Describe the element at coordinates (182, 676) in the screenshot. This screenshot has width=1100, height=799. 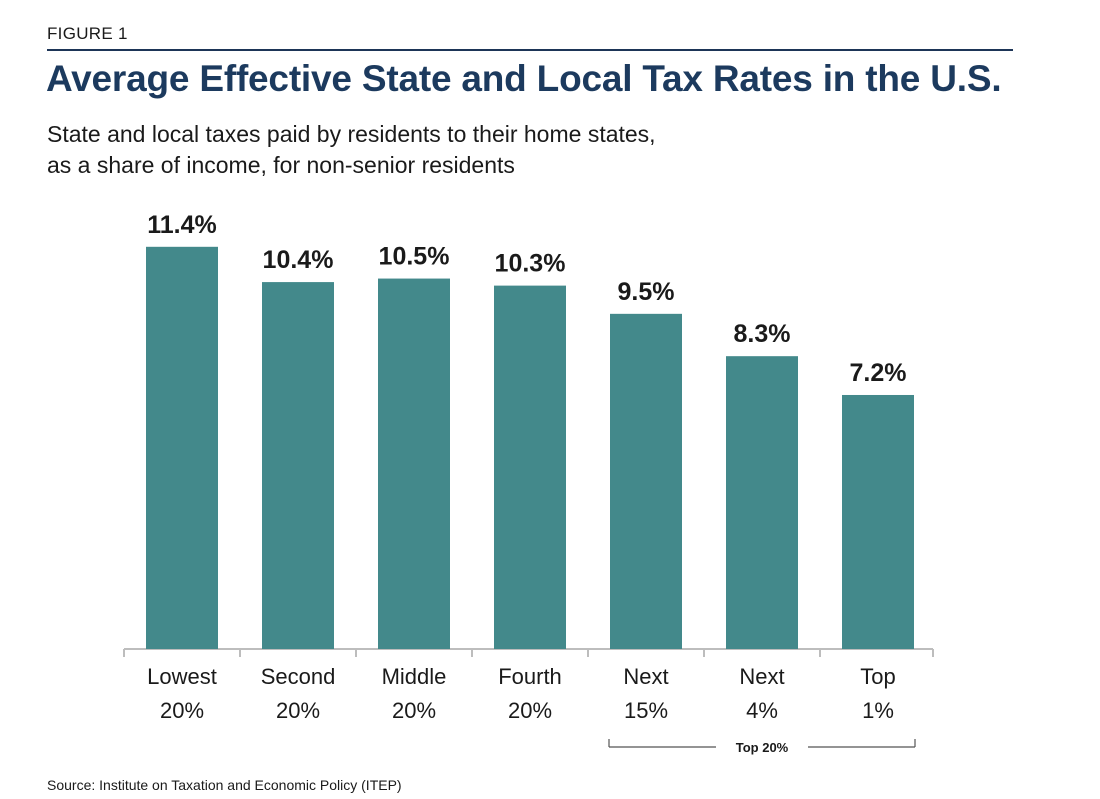
I see `category-label: Lowest` at that location.